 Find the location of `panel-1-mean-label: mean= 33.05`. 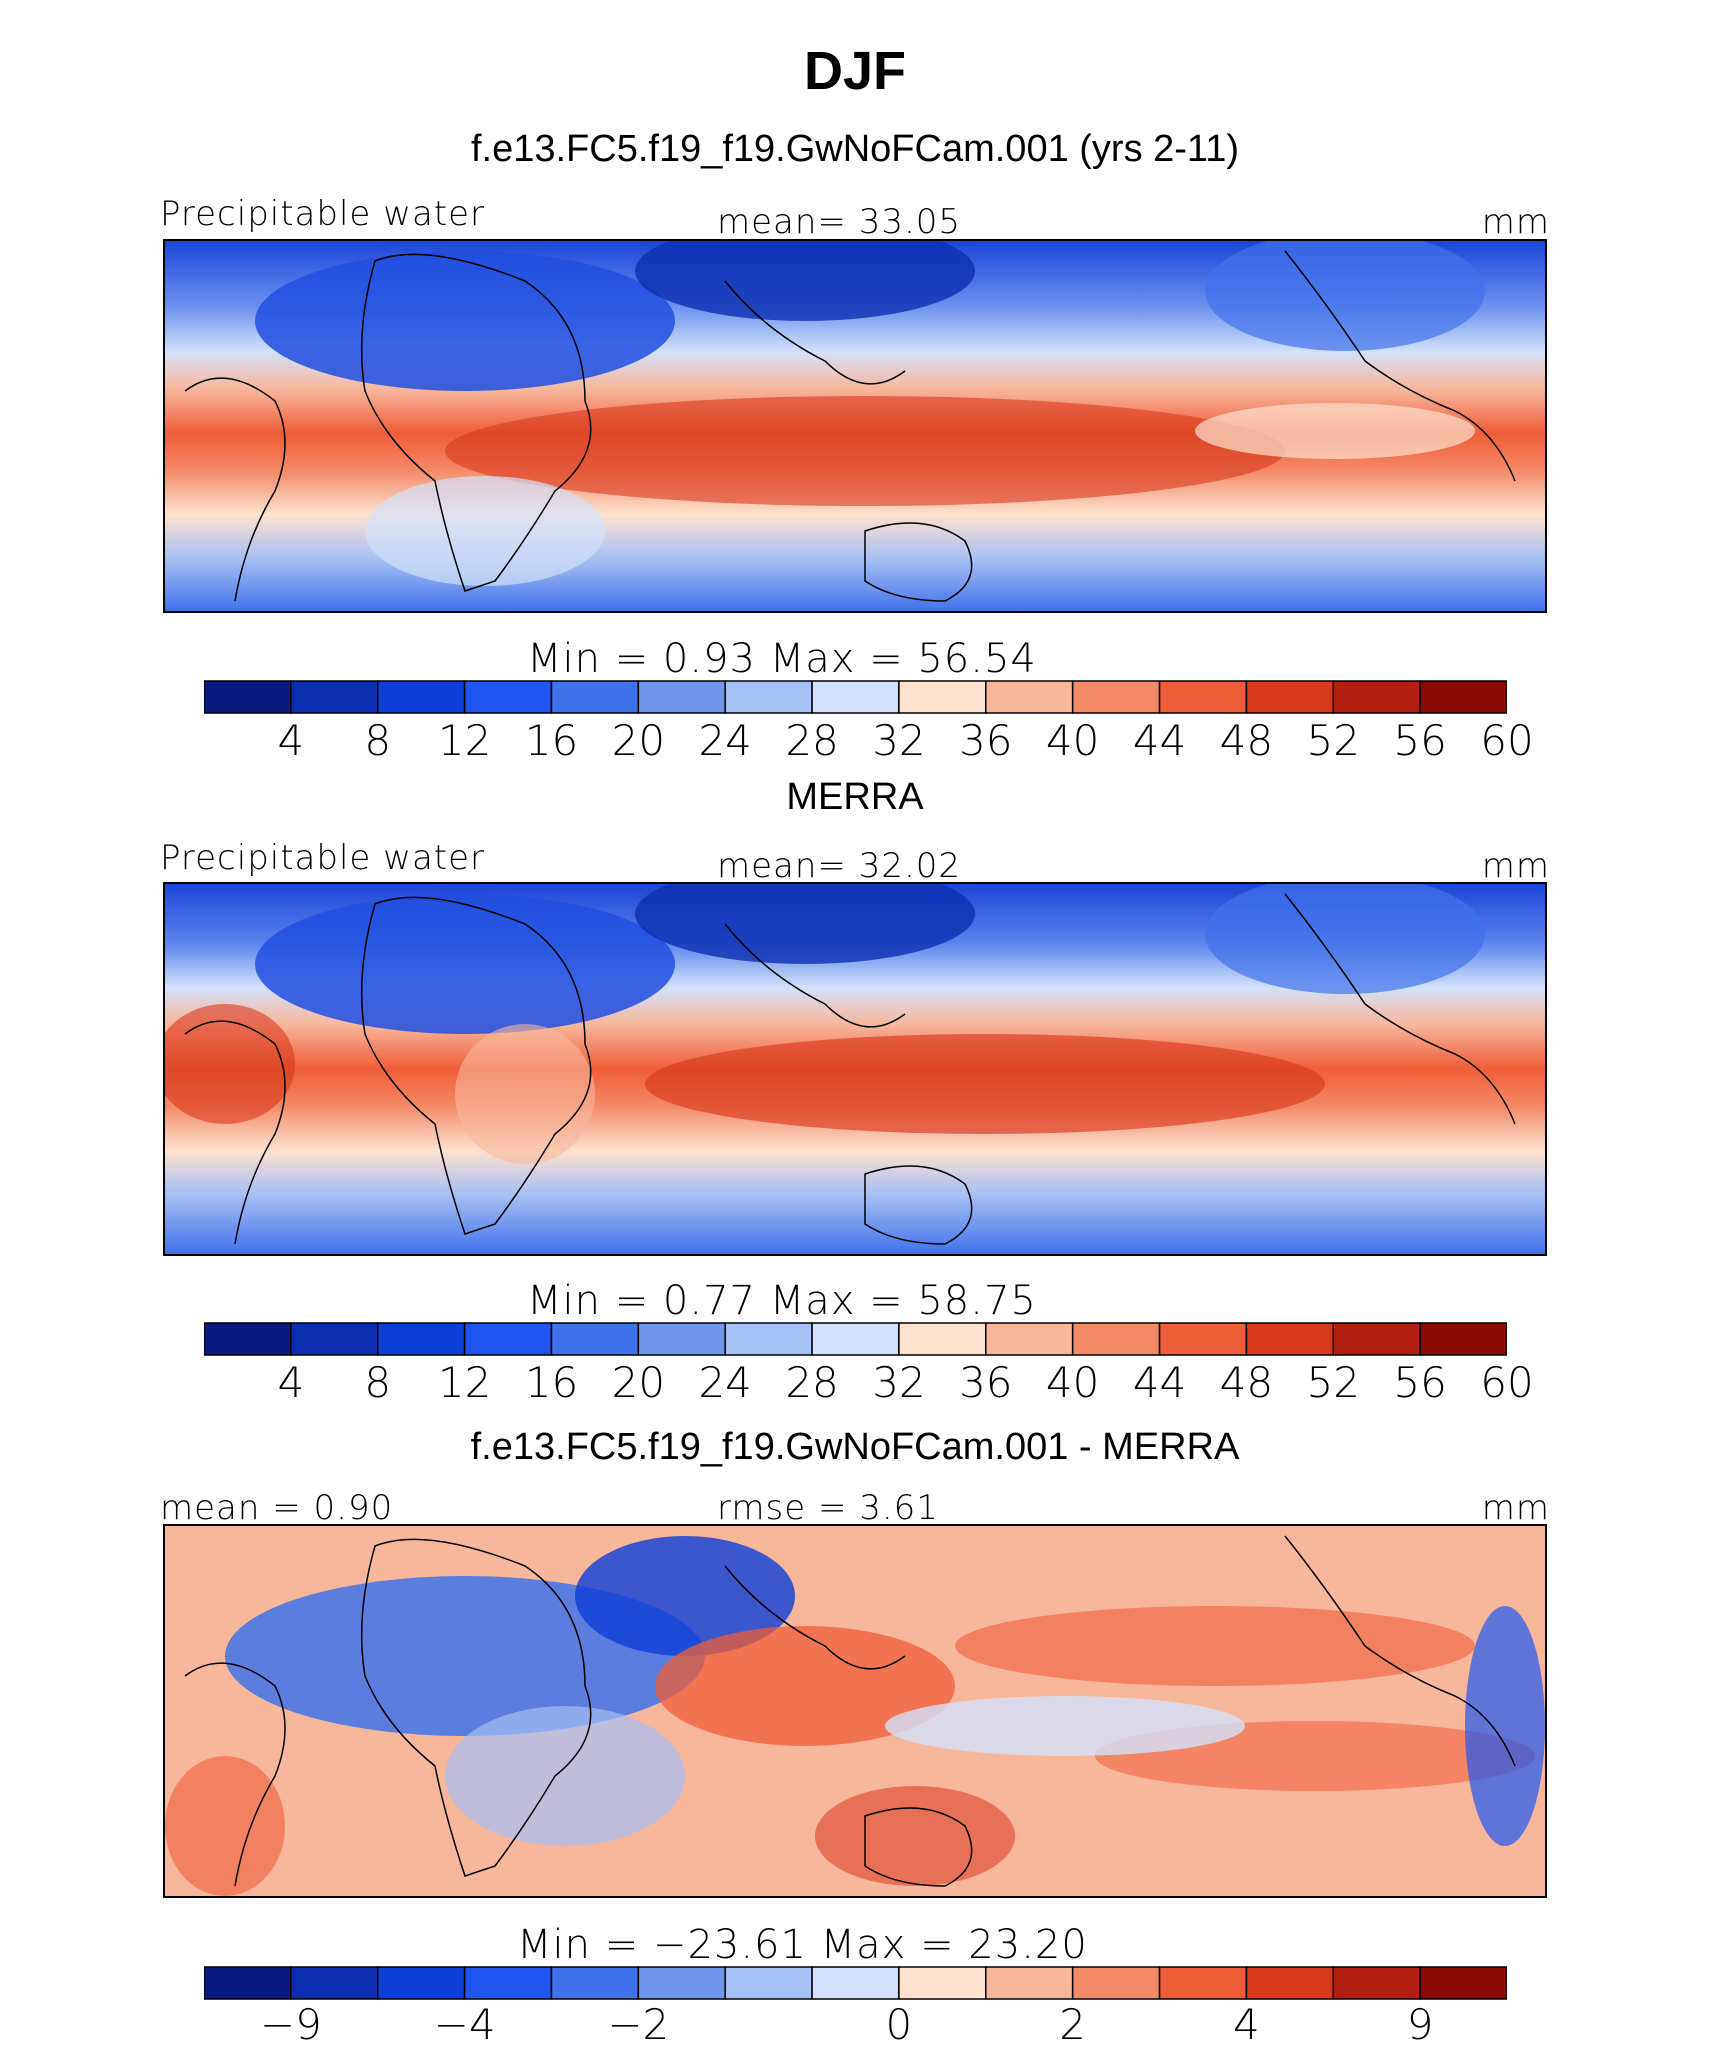

panel-1-mean-label: mean= 33.05 is located at coordinates (839, 222).